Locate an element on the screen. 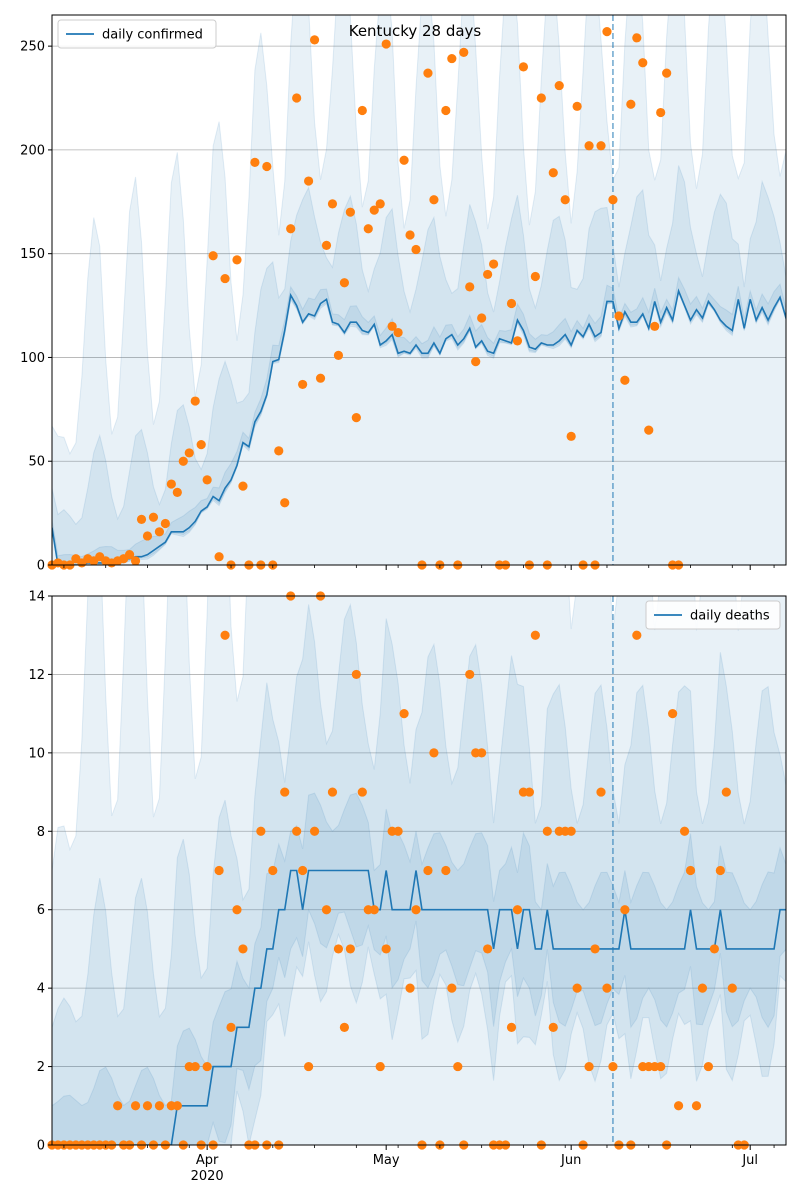 The width and height of the screenshot is (800, 1200). legend: daily deaths is located at coordinates (713, 615).